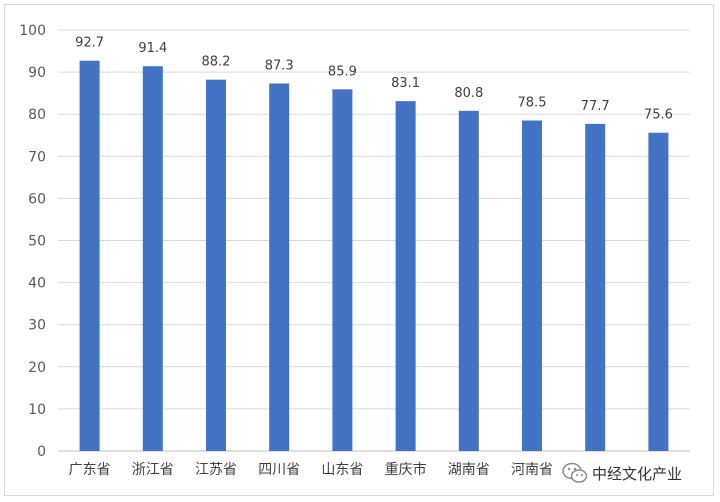 Image resolution: width=720 pixels, height=502 pixels. I want to click on data-label: 91.4, so click(152, 48).